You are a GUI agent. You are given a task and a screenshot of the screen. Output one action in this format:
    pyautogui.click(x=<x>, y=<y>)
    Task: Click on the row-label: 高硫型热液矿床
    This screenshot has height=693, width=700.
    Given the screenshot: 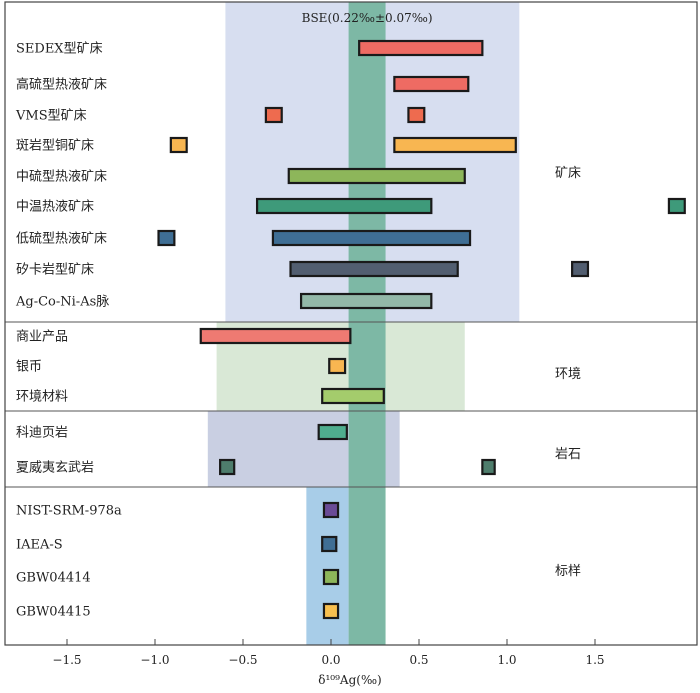 What is the action you would take?
    pyautogui.click(x=61, y=85)
    